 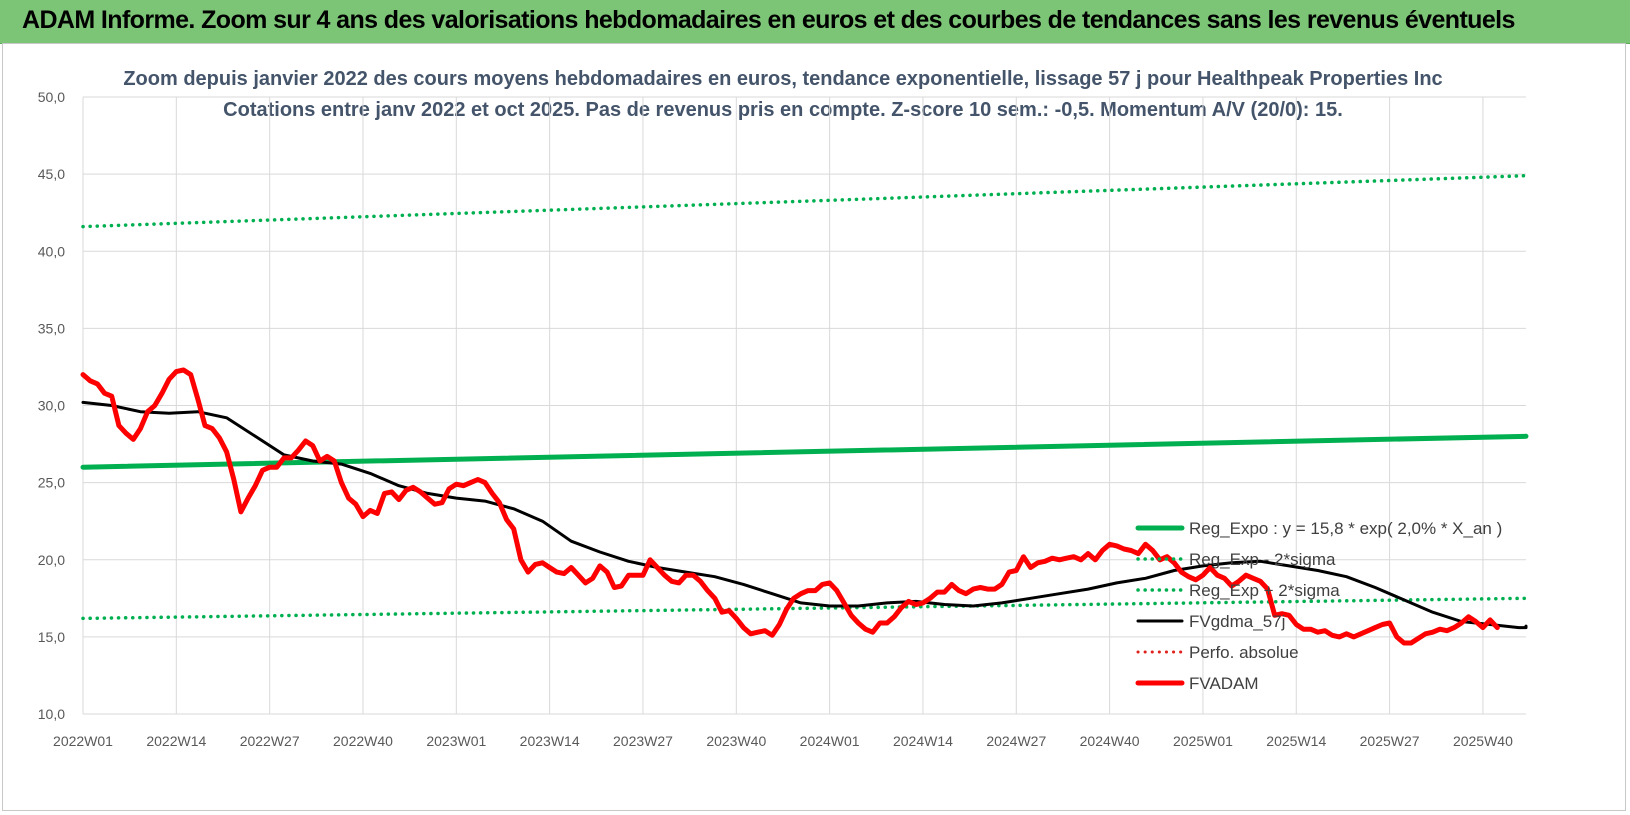 I want to click on x-tick-label: 2024W27, so click(x=1016, y=741).